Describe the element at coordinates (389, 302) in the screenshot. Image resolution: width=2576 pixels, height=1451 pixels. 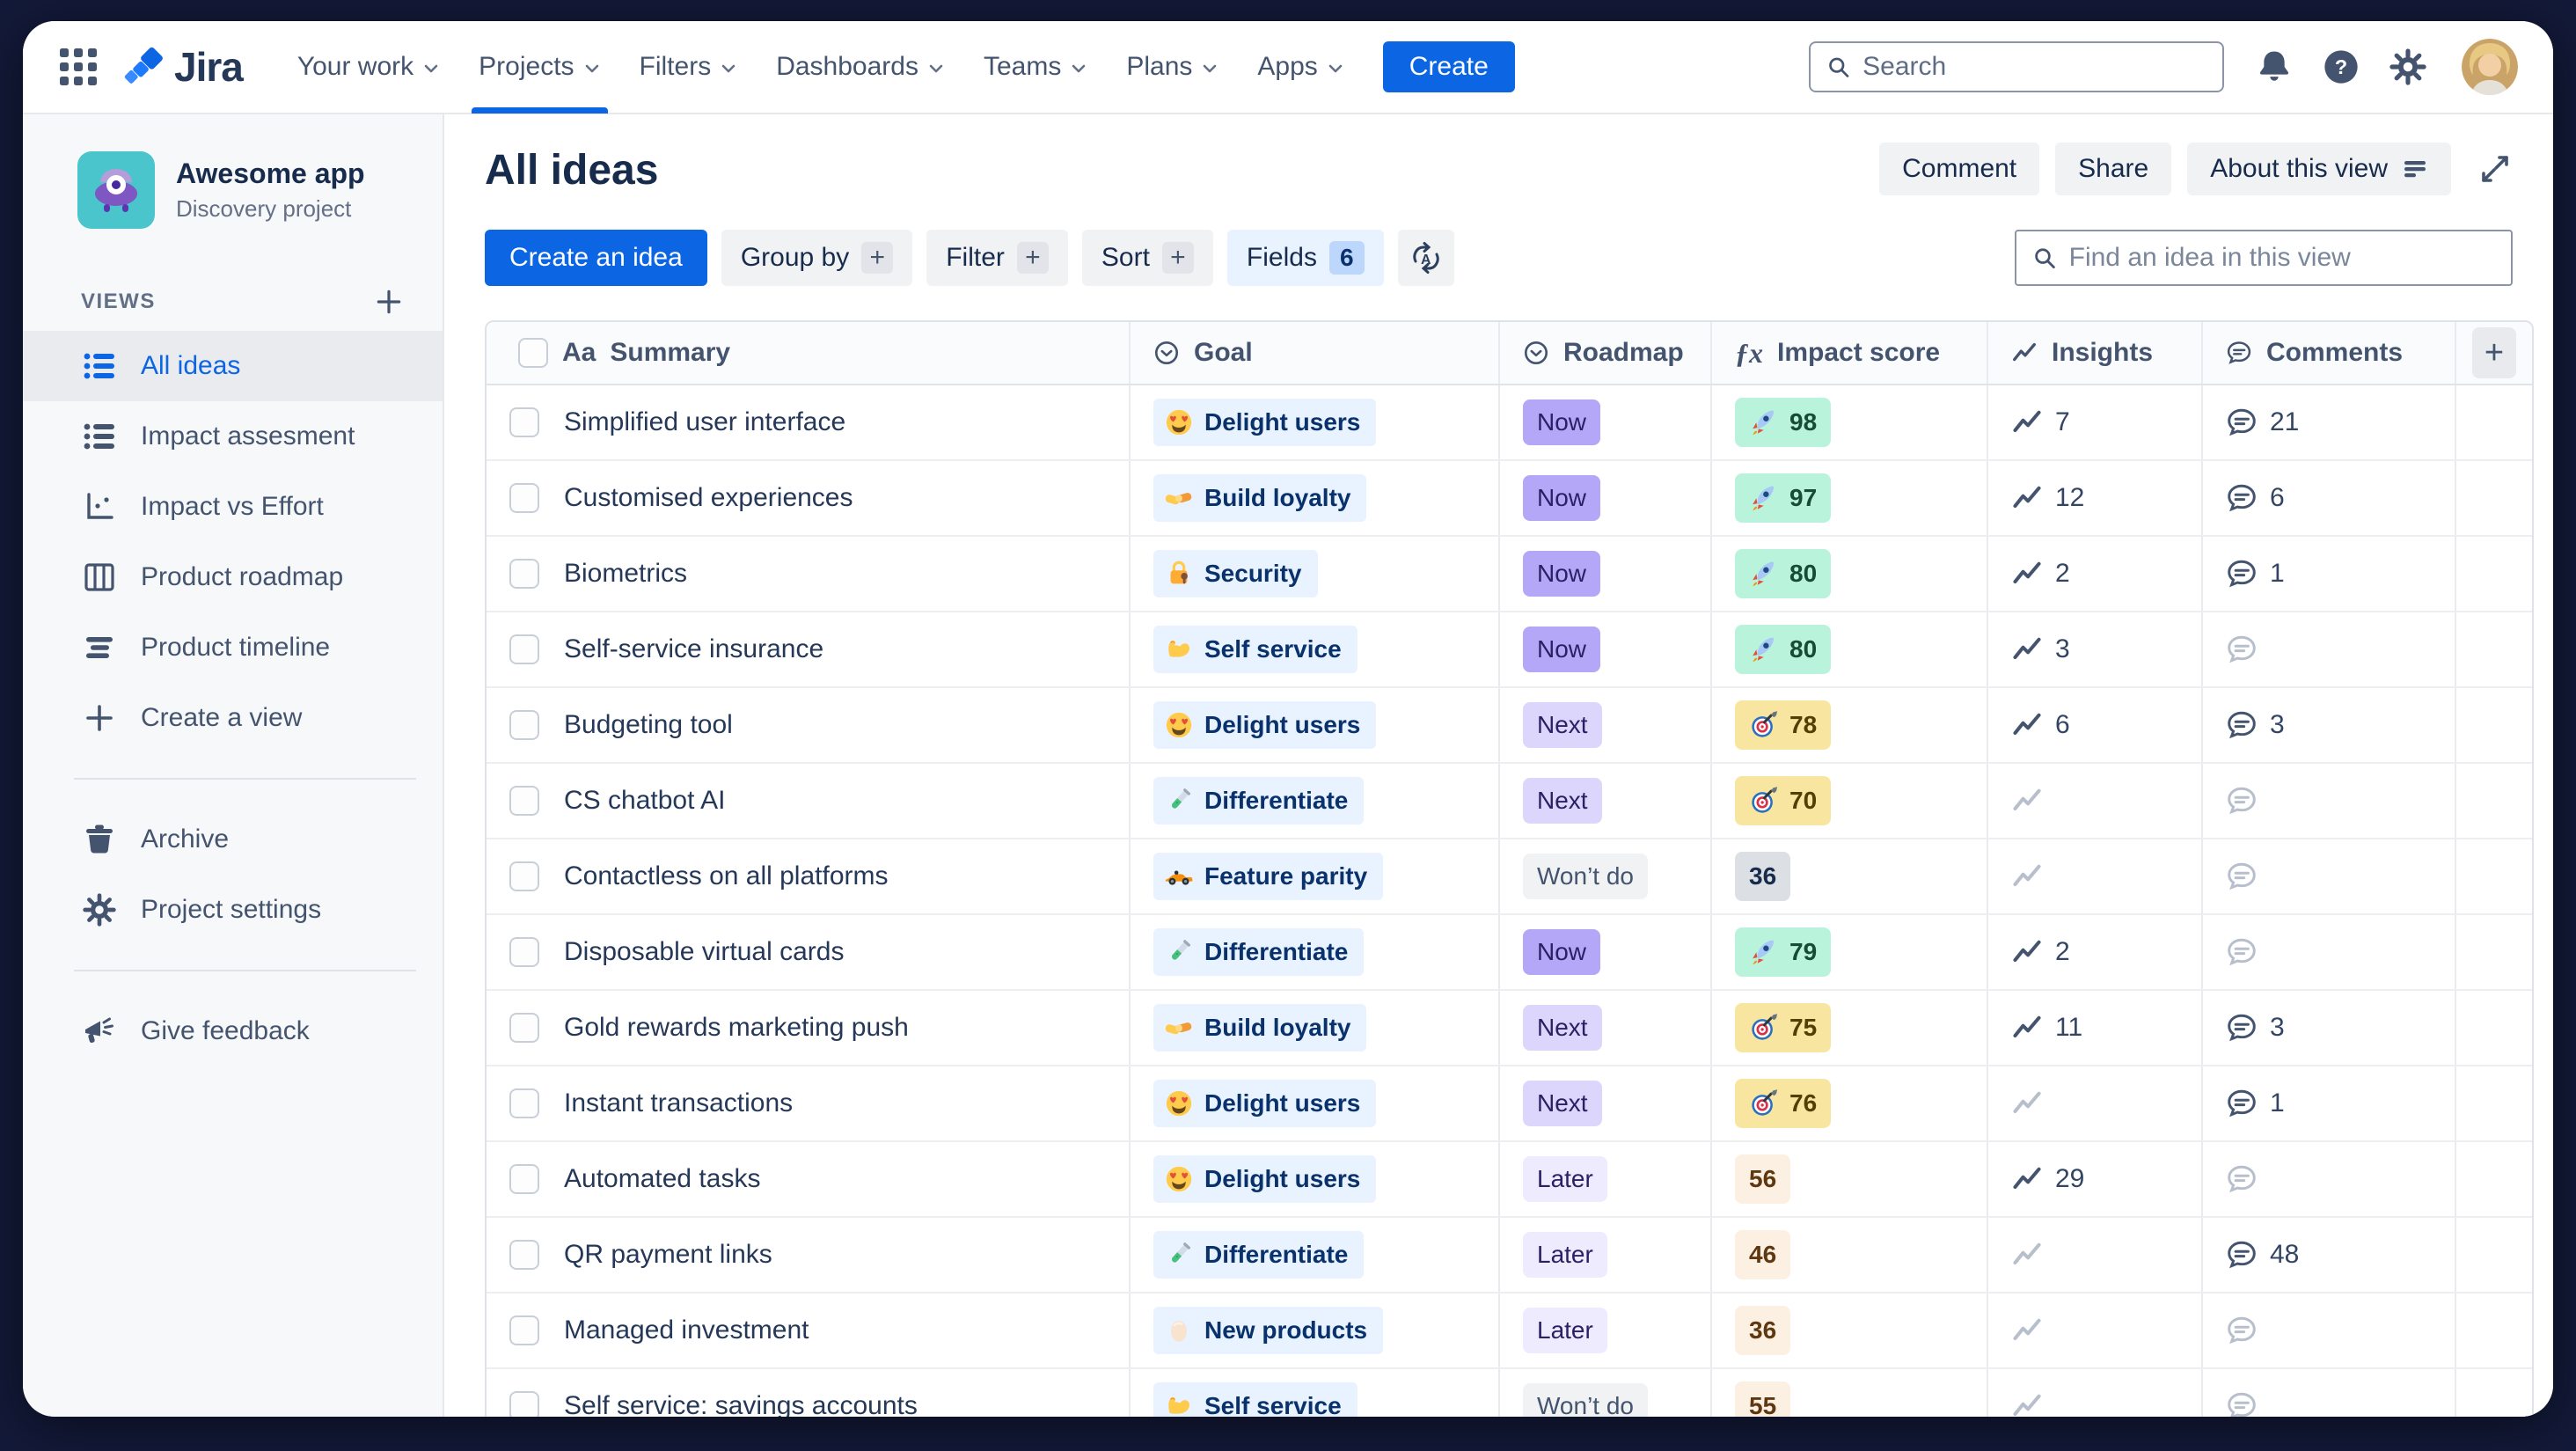
I see `add-view-icon` at that location.